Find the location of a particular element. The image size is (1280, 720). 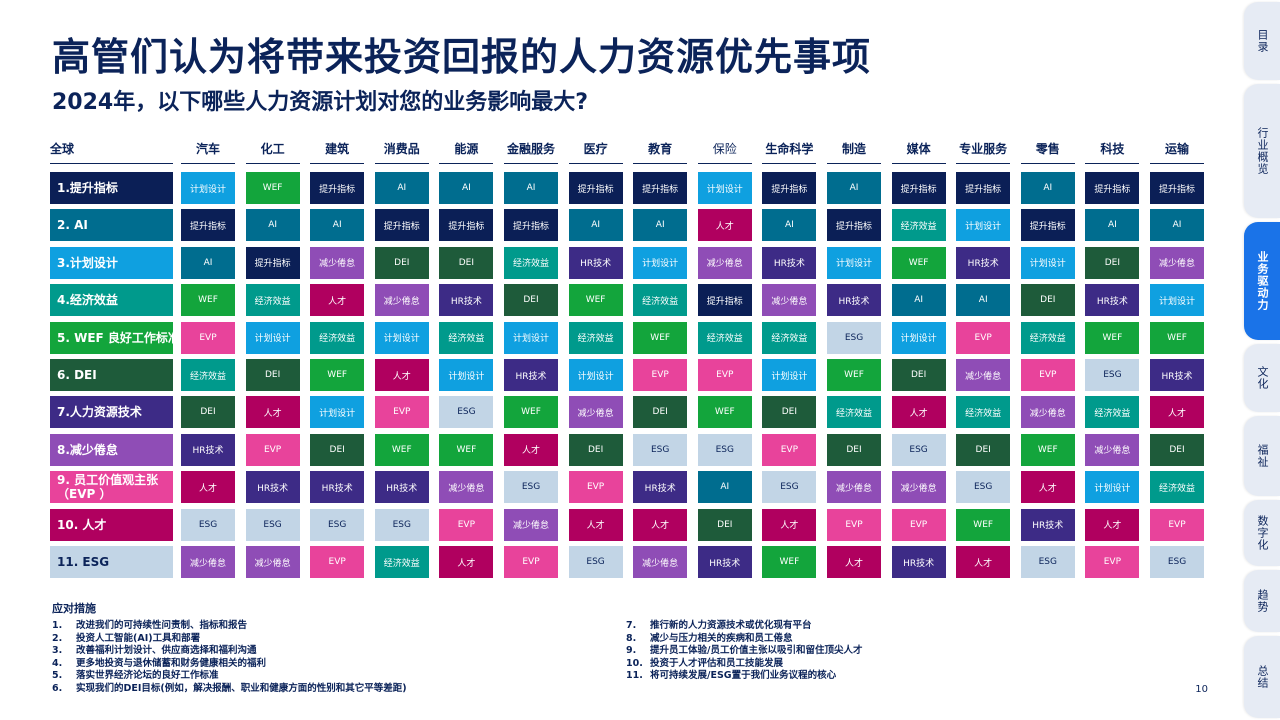

row-label: 8.减少倦怠 is located at coordinates (111, 449).